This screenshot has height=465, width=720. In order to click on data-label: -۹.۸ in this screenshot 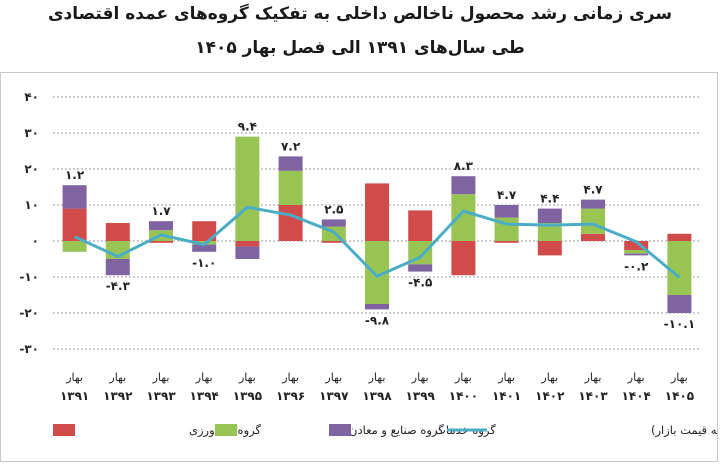, I will do `click(377, 320)`.